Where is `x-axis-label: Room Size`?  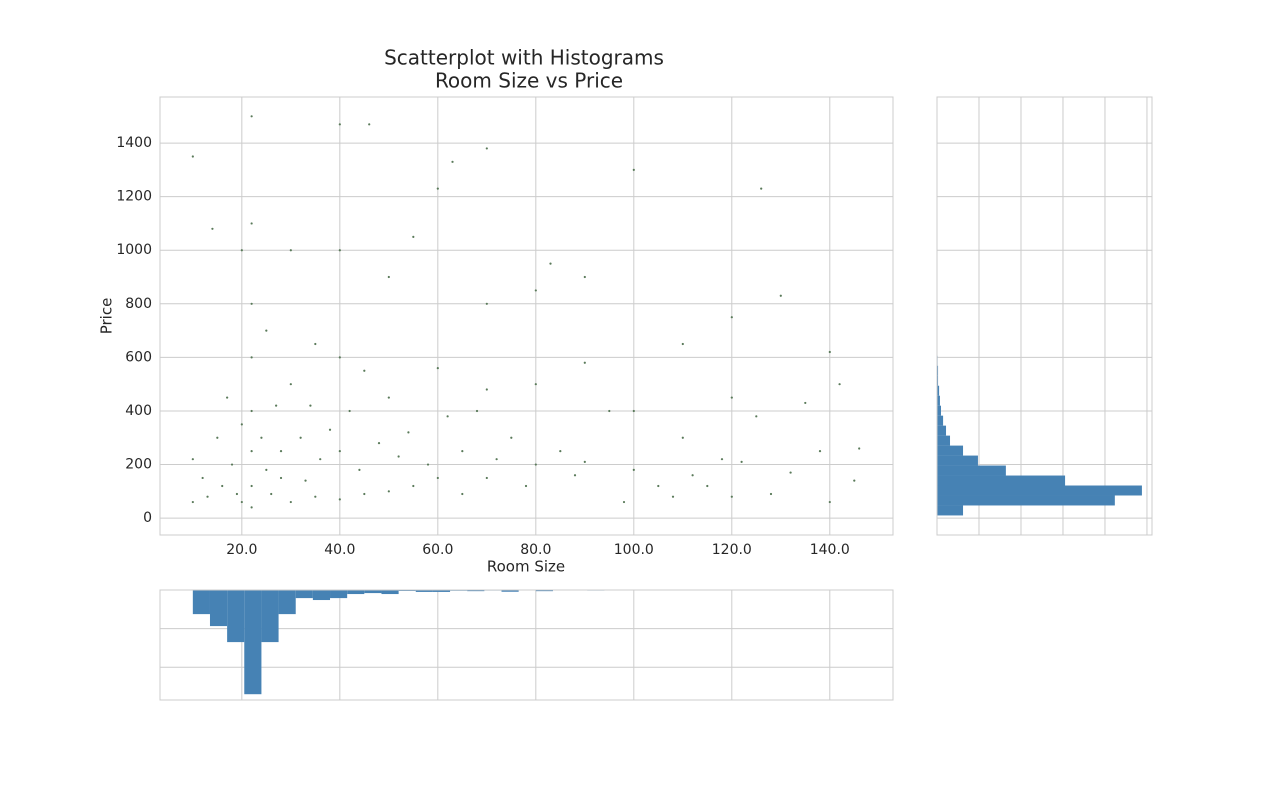
x-axis-label: Room Size is located at coordinates (526, 567).